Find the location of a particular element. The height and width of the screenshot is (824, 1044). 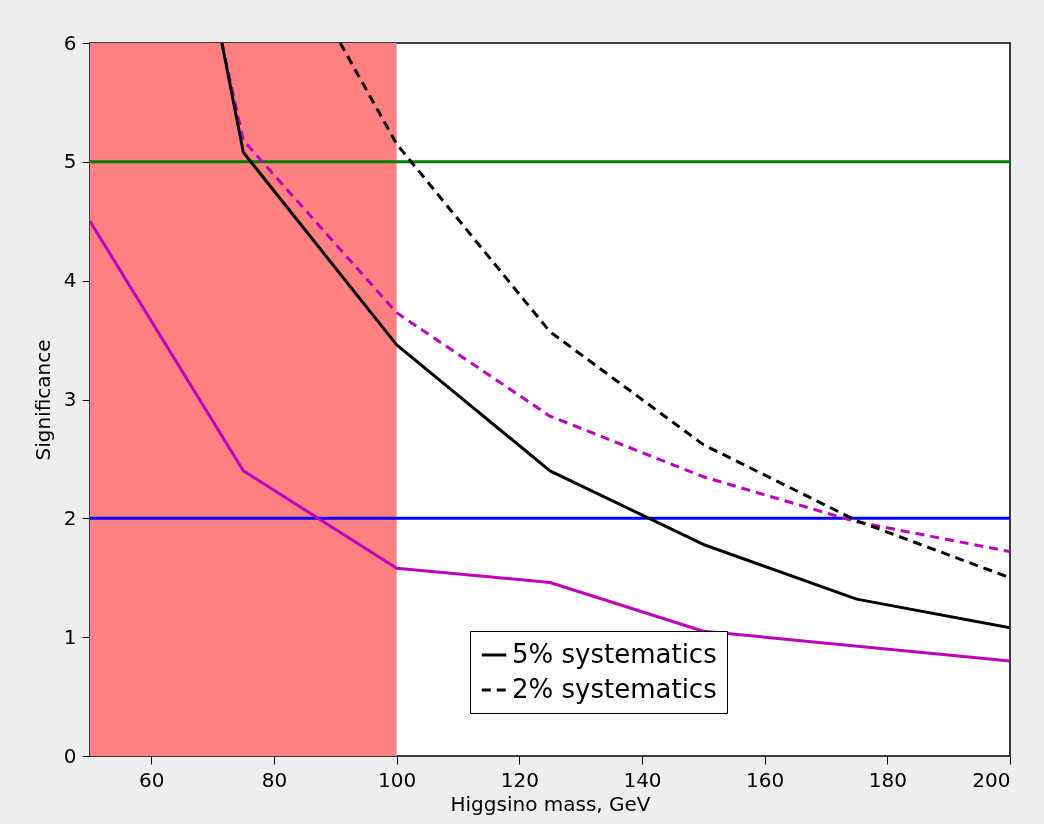

x-axis-title: Higgsino mass, GeV is located at coordinates (550, 803).